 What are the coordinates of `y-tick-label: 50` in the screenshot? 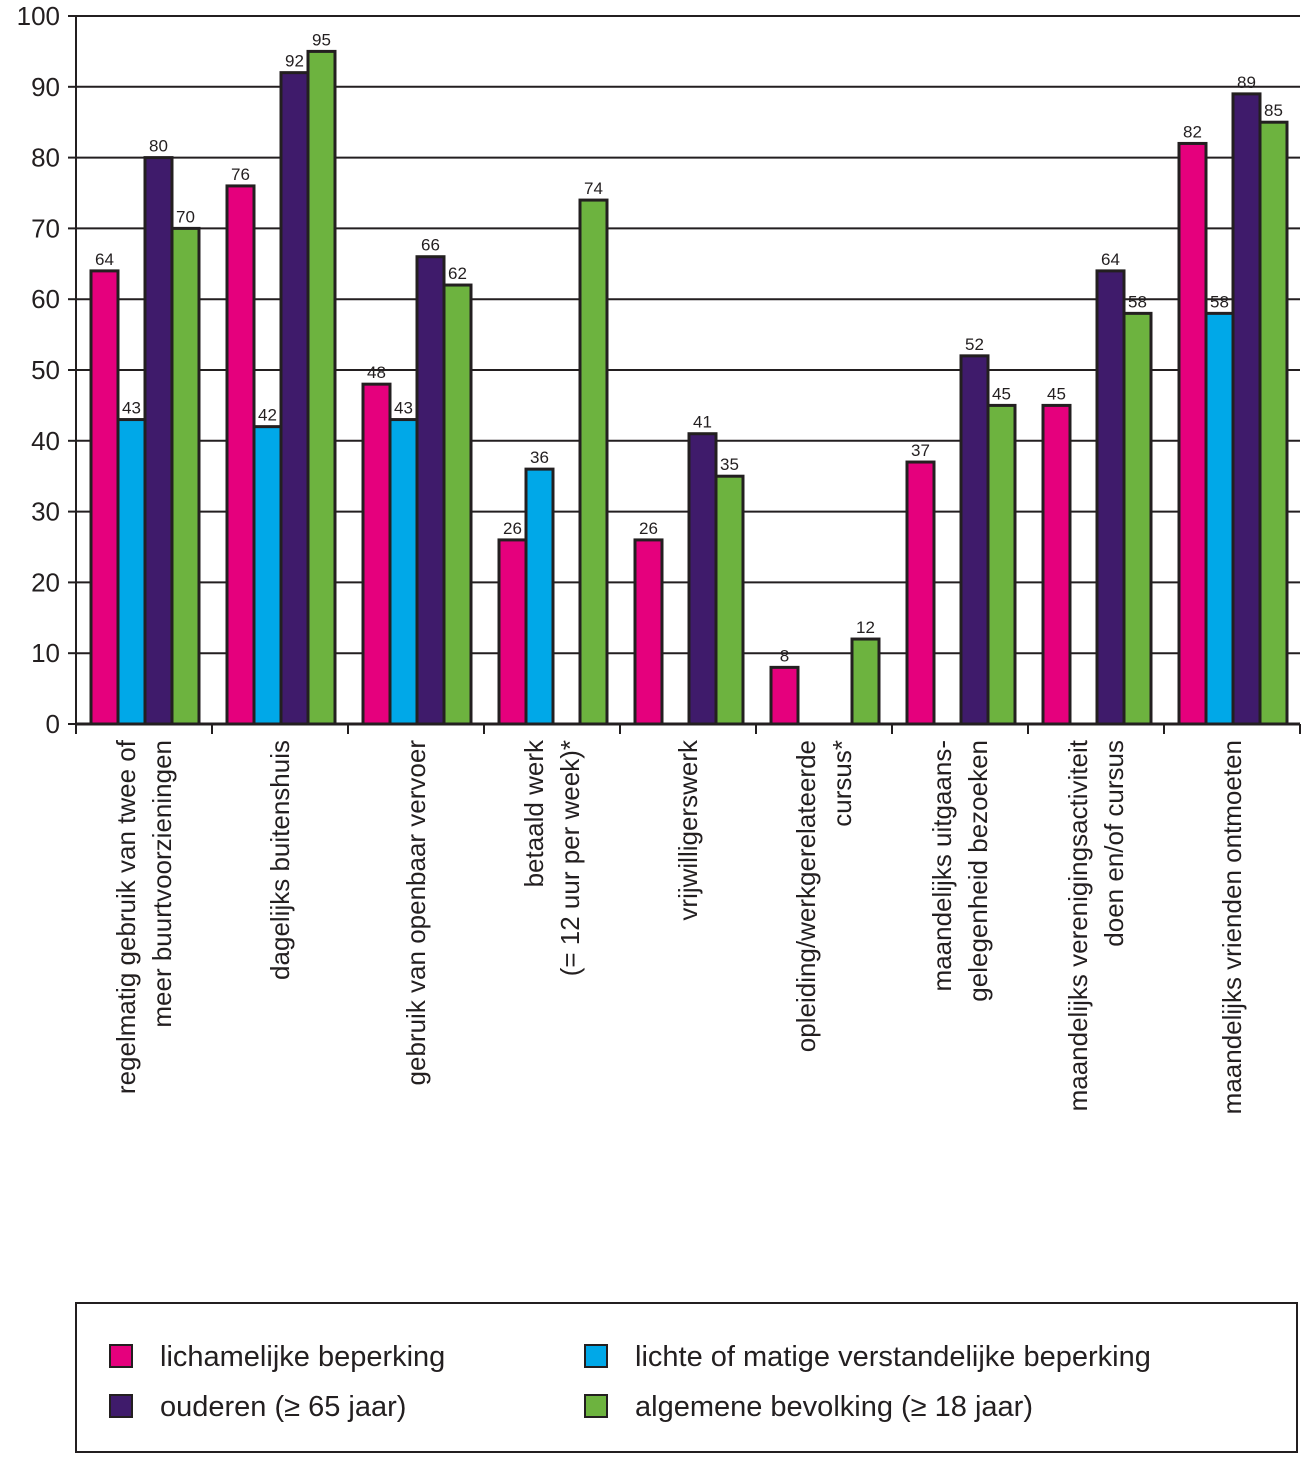 It's located at (45, 370).